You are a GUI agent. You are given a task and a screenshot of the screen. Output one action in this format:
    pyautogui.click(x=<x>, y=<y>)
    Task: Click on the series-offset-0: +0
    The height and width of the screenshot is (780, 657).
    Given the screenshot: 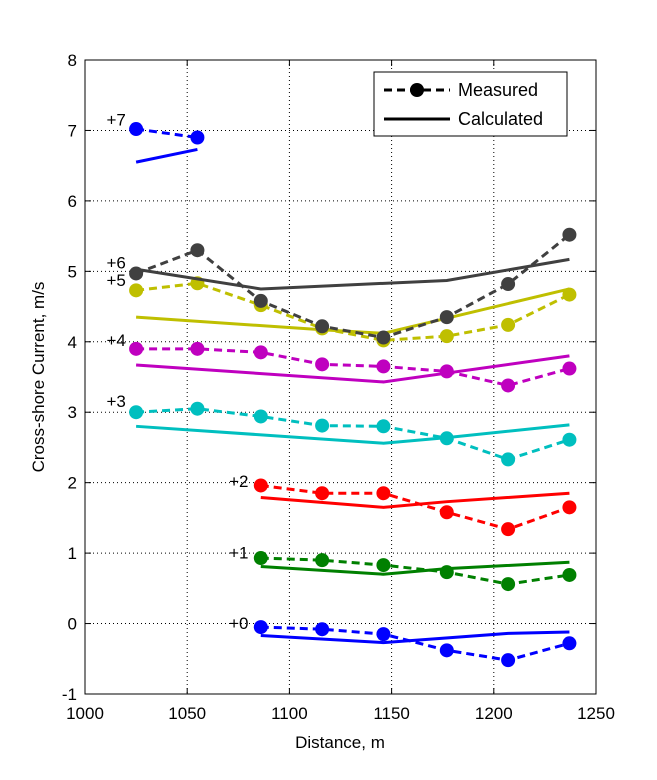 What is the action you would take?
    pyautogui.click(x=403, y=641)
    